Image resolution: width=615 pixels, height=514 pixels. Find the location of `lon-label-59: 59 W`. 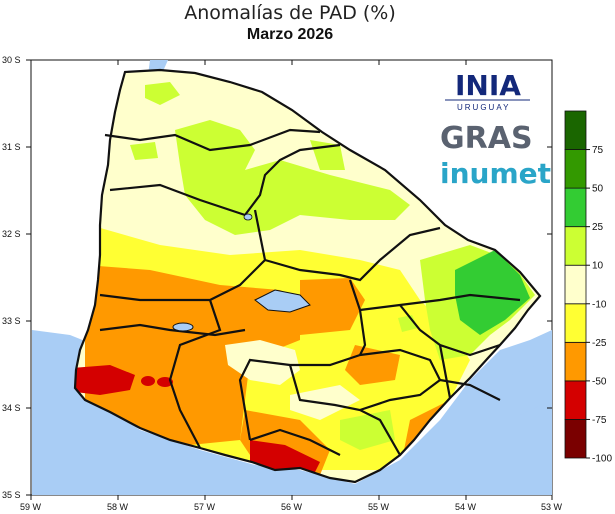

lon-label-59: 59 W is located at coordinates (31, 507).